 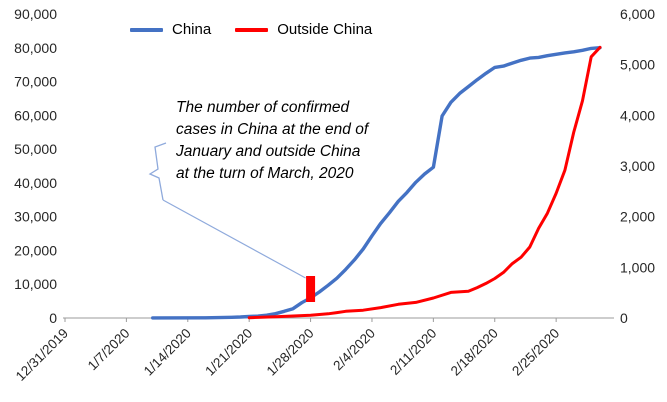 I want to click on right-axis-tick-label: 4,000, so click(x=637, y=115).